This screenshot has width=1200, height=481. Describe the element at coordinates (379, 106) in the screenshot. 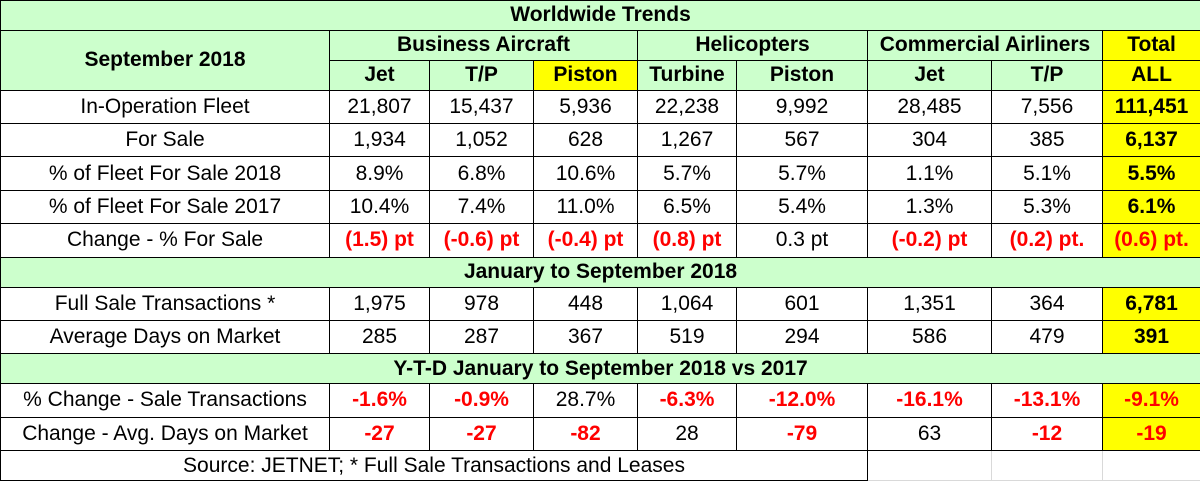

I see `value-cell: 21,807` at that location.